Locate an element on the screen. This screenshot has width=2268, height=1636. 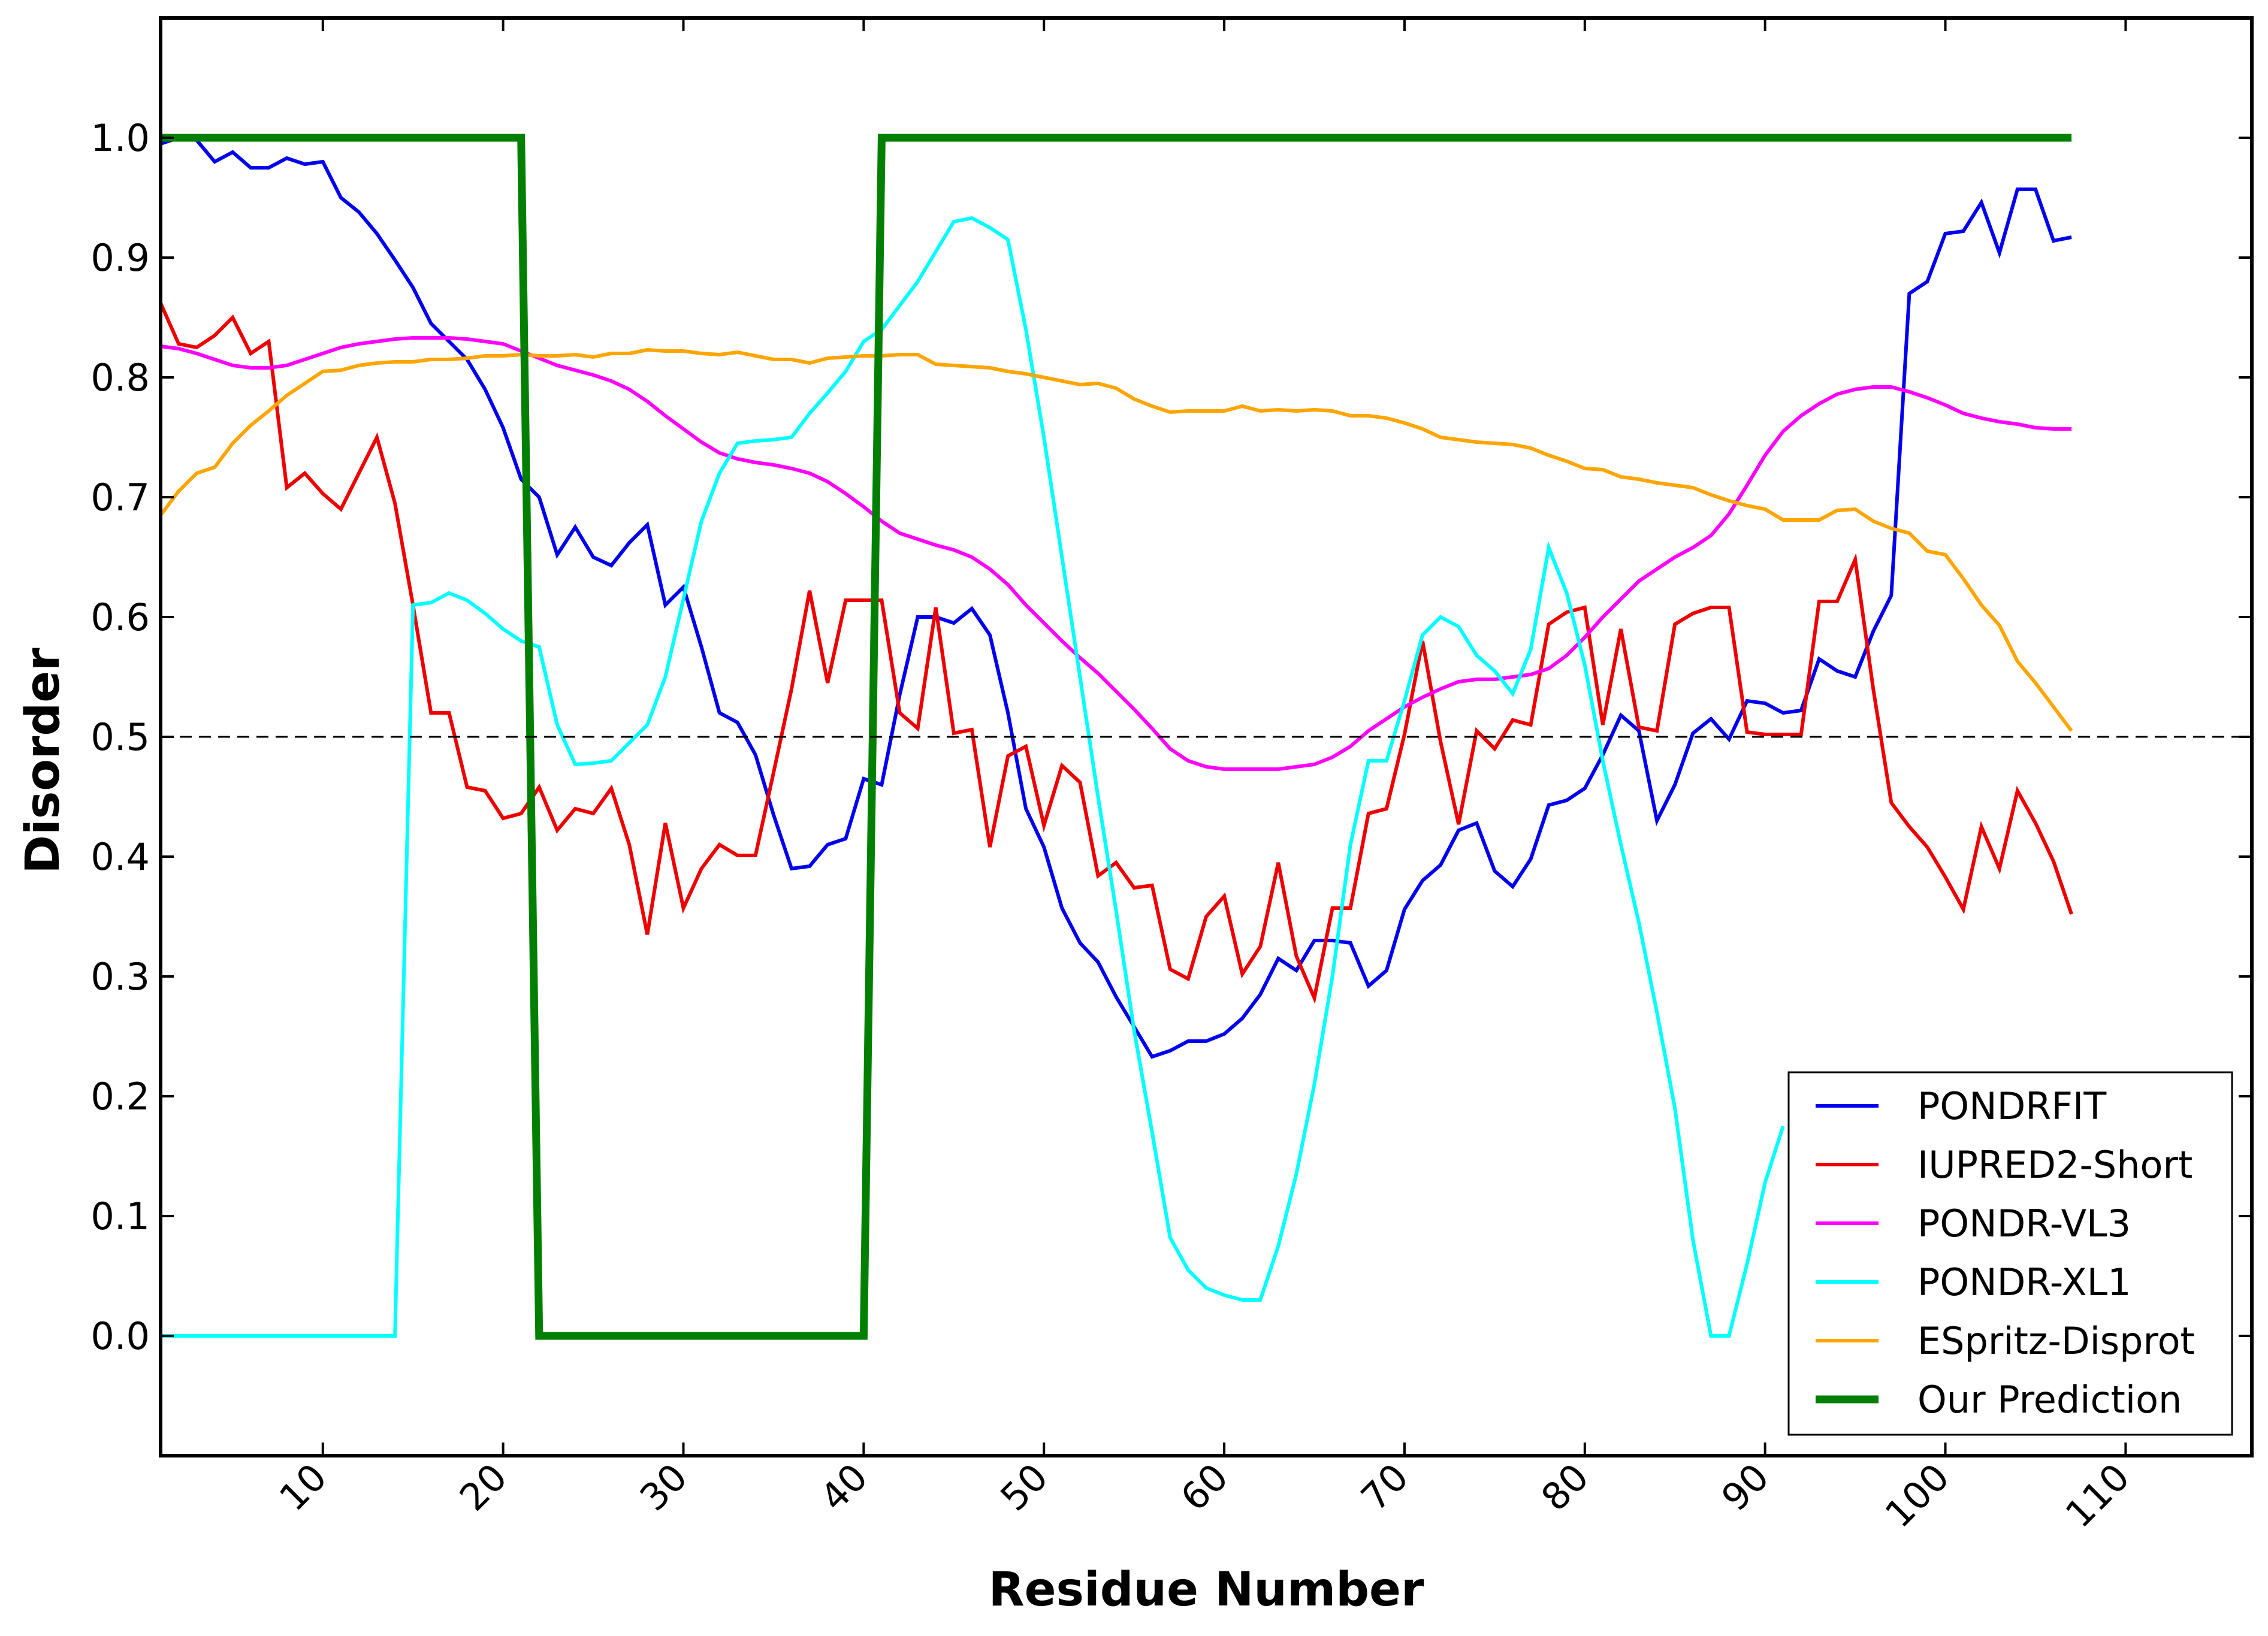
y-tick-label: 0.6 is located at coordinates (120, 617).